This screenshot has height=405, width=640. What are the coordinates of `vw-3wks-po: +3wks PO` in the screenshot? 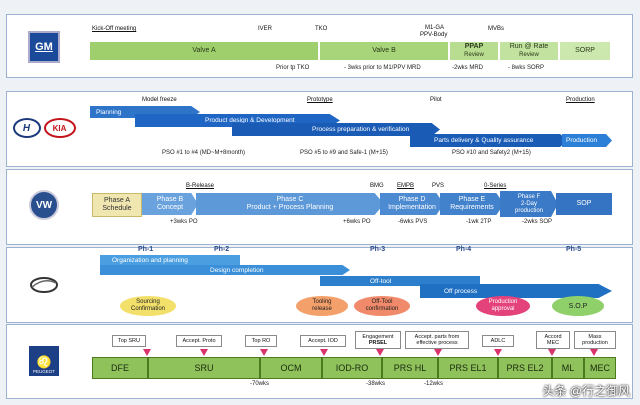 It's located at (184, 222).